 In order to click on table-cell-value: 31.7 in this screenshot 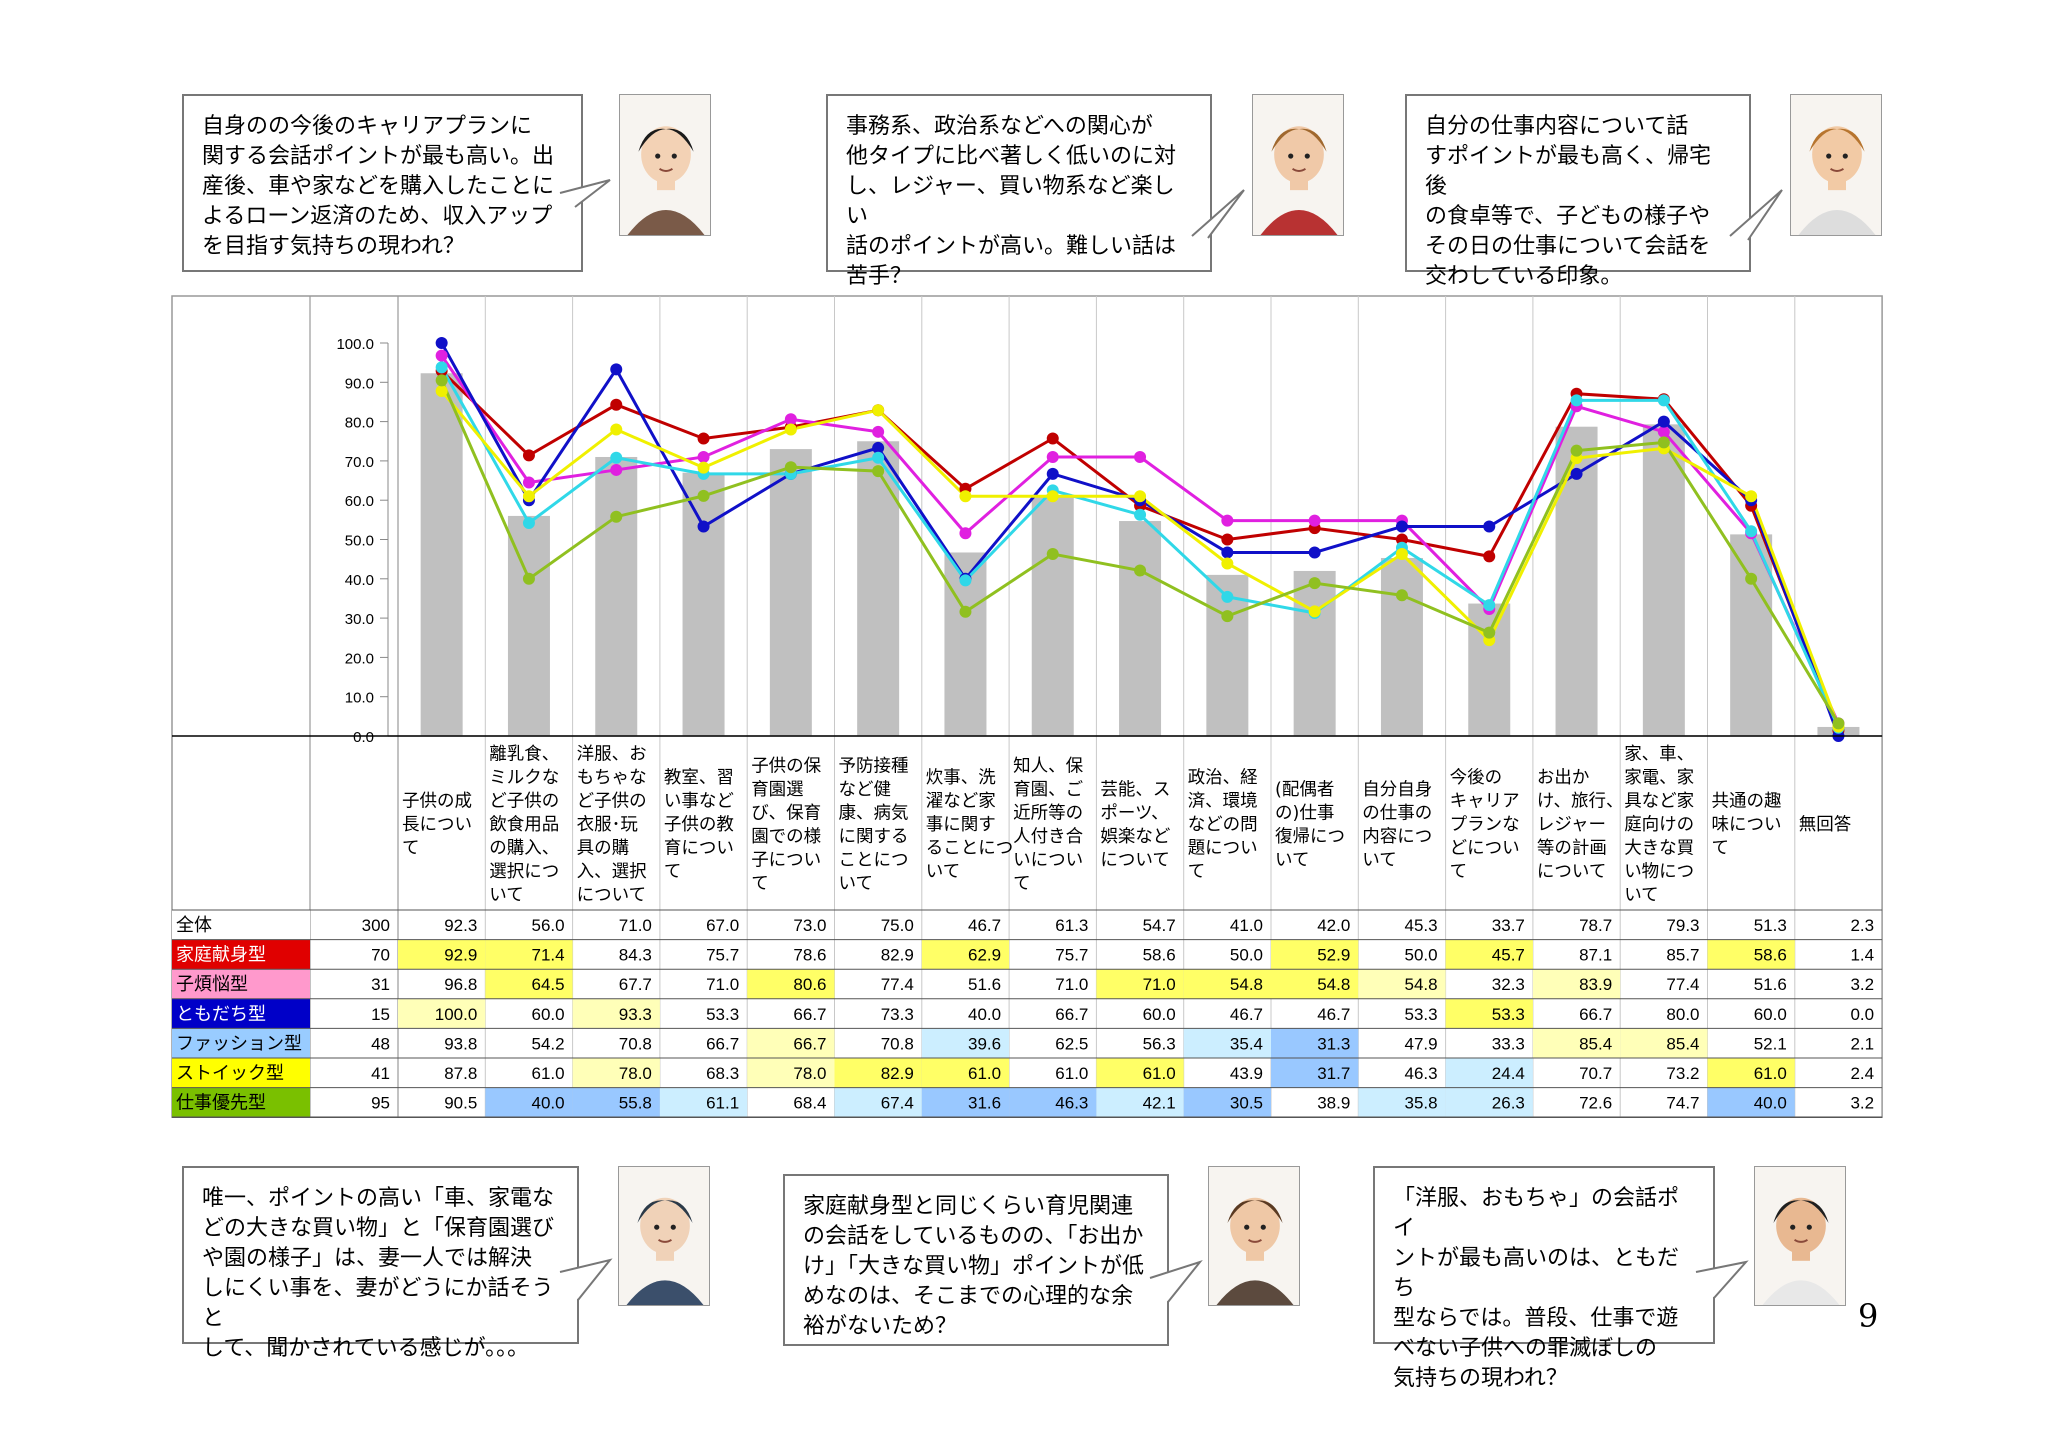, I will do `click(1333, 1073)`.